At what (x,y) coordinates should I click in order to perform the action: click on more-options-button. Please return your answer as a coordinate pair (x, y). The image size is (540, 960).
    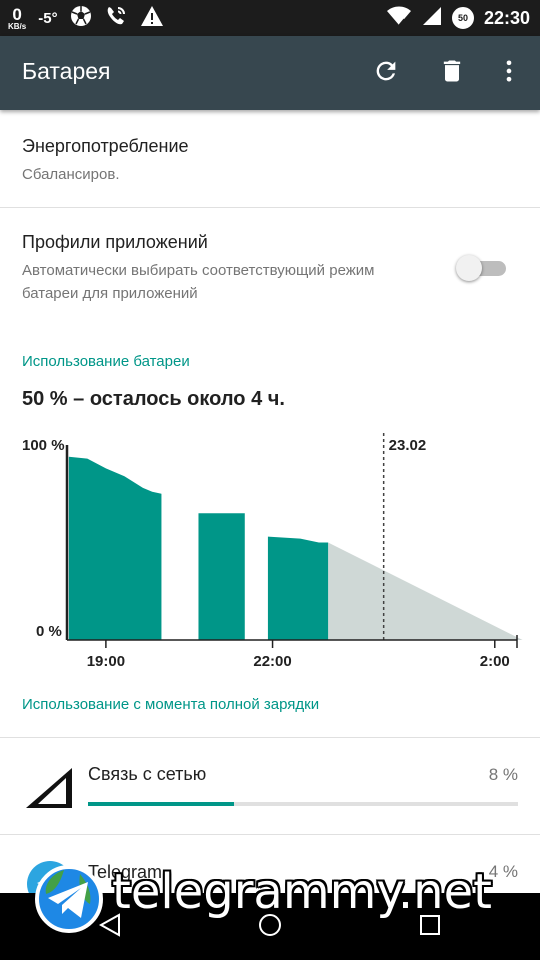
    Looking at the image, I should click on (509, 73).